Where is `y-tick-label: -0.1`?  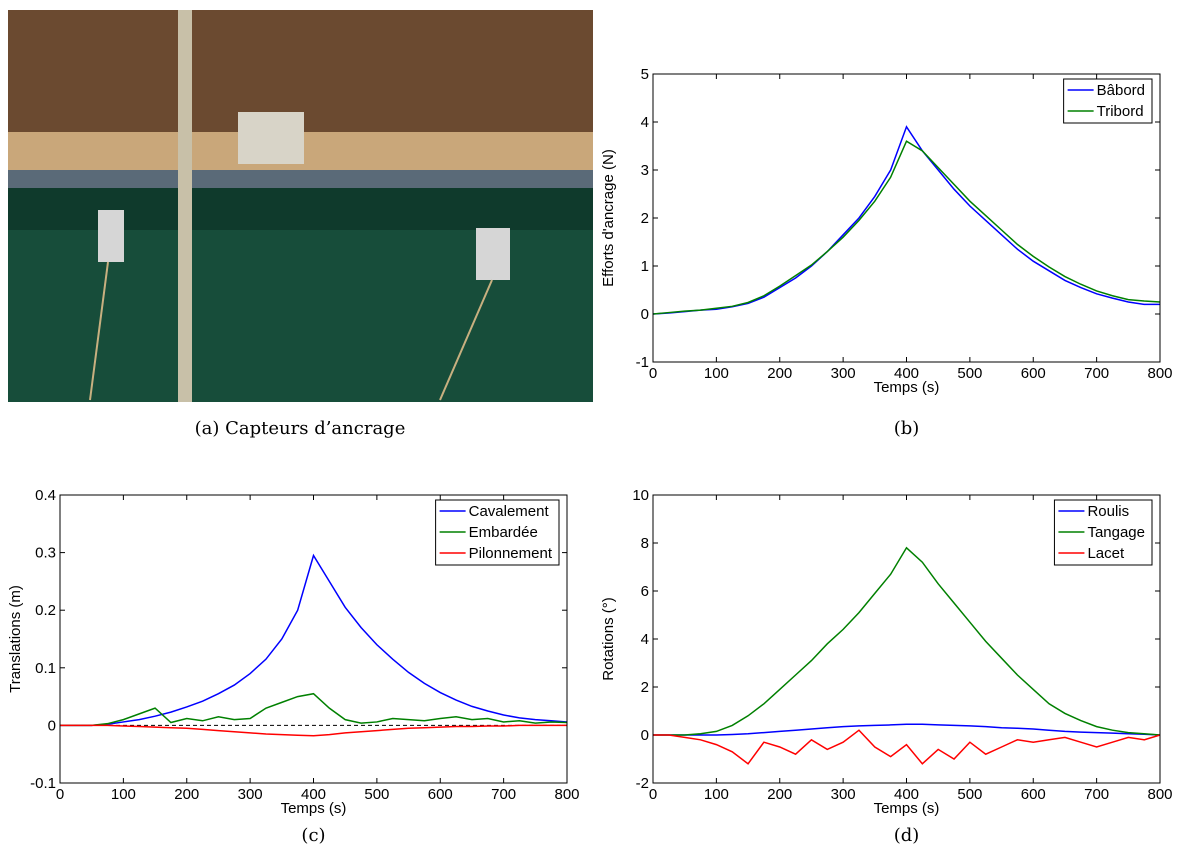 y-tick-label: -0.1 is located at coordinates (43, 783).